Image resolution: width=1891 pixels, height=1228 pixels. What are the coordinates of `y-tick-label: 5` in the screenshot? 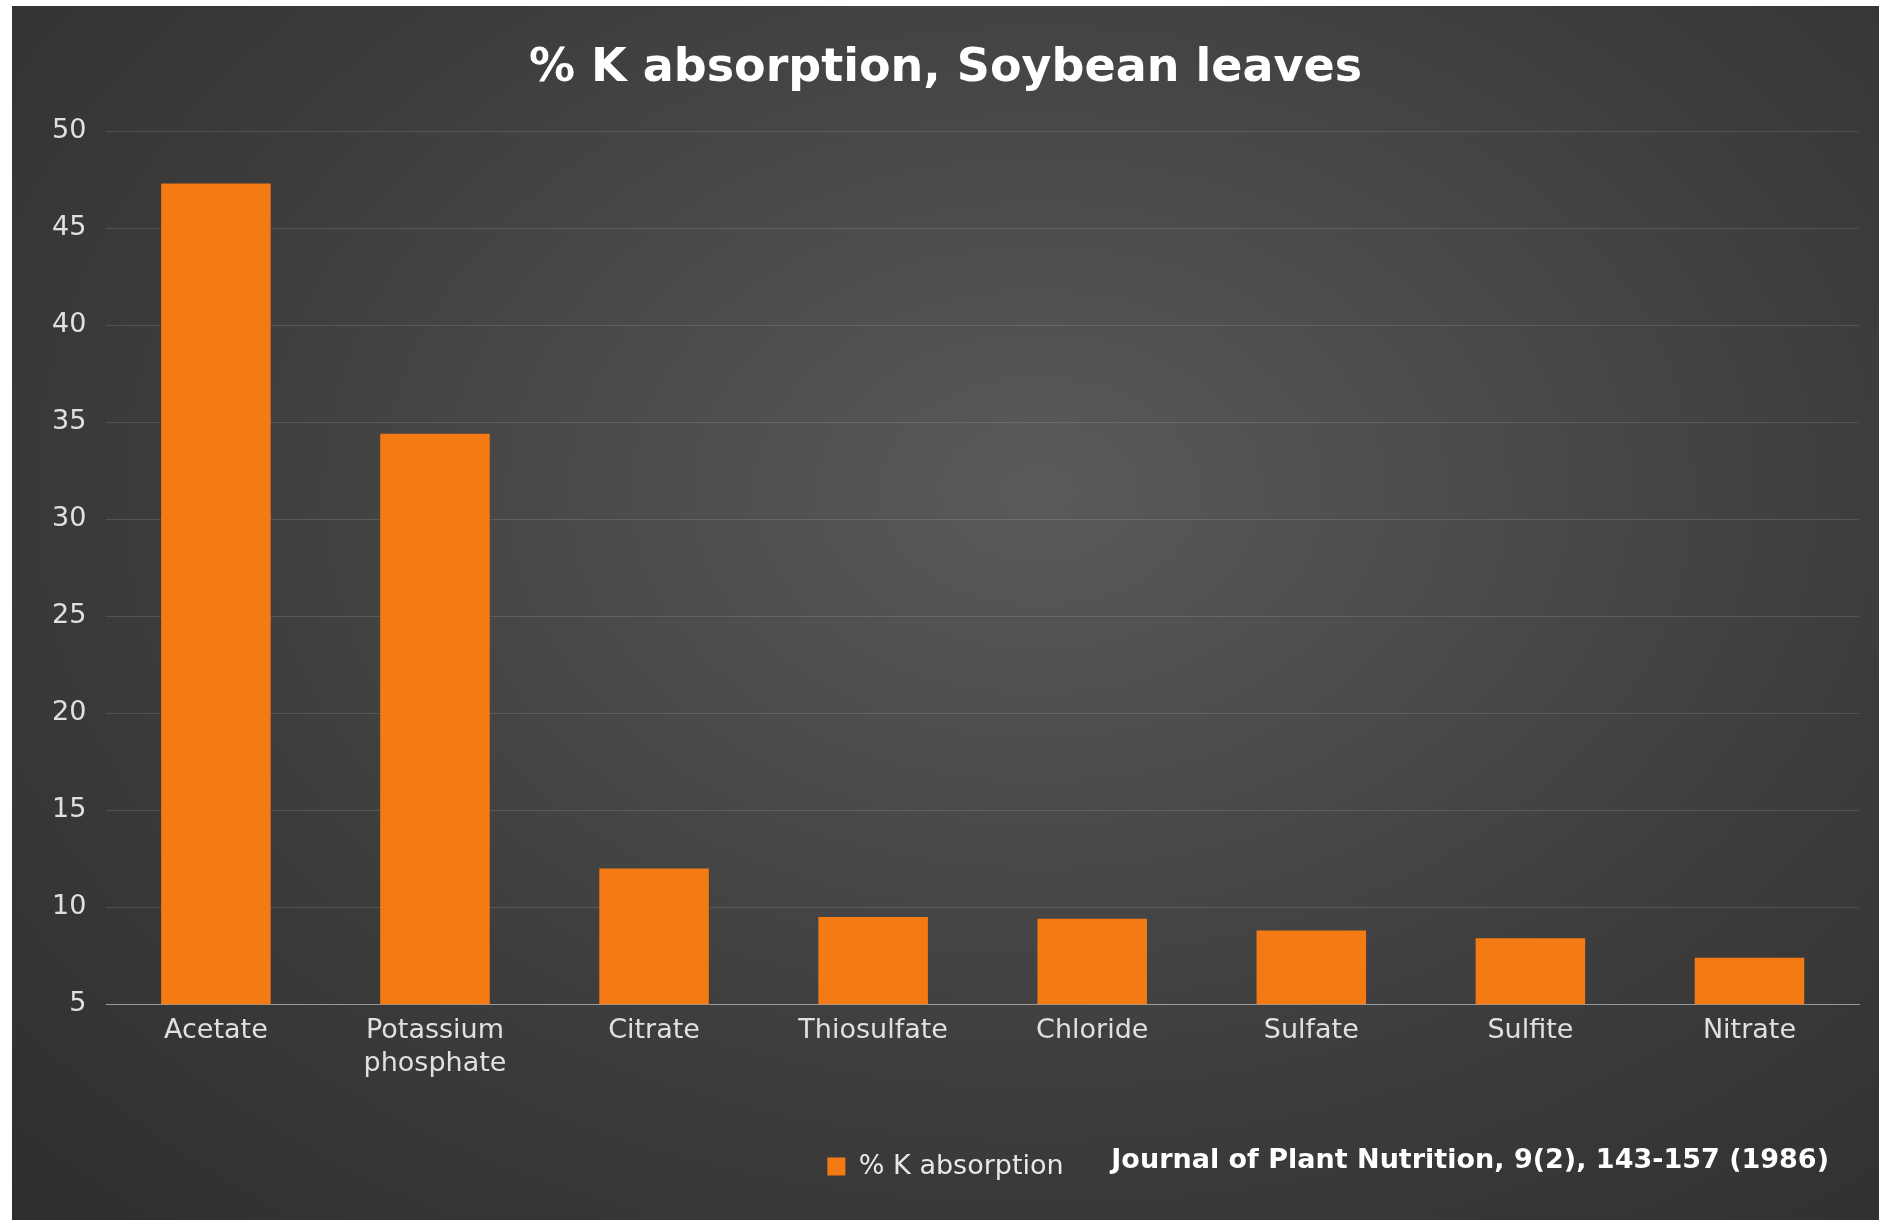 It's located at (78, 1002).